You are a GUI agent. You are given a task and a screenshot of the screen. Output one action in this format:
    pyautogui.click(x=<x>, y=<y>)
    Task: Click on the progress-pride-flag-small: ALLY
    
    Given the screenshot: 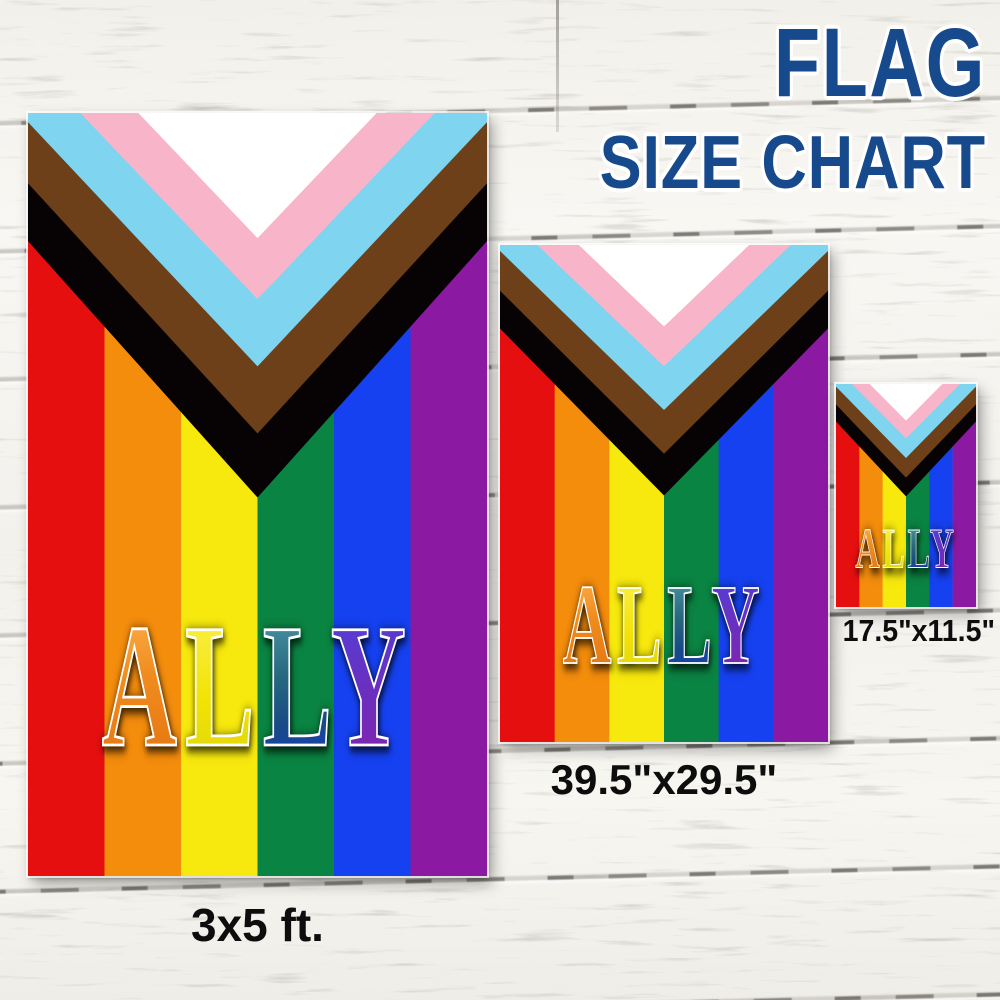 What is the action you would take?
    pyautogui.click(x=906, y=495)
    